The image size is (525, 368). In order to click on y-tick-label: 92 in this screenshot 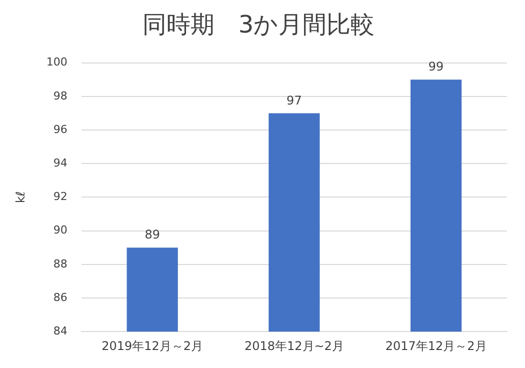, I will do `click(60, 197)`.